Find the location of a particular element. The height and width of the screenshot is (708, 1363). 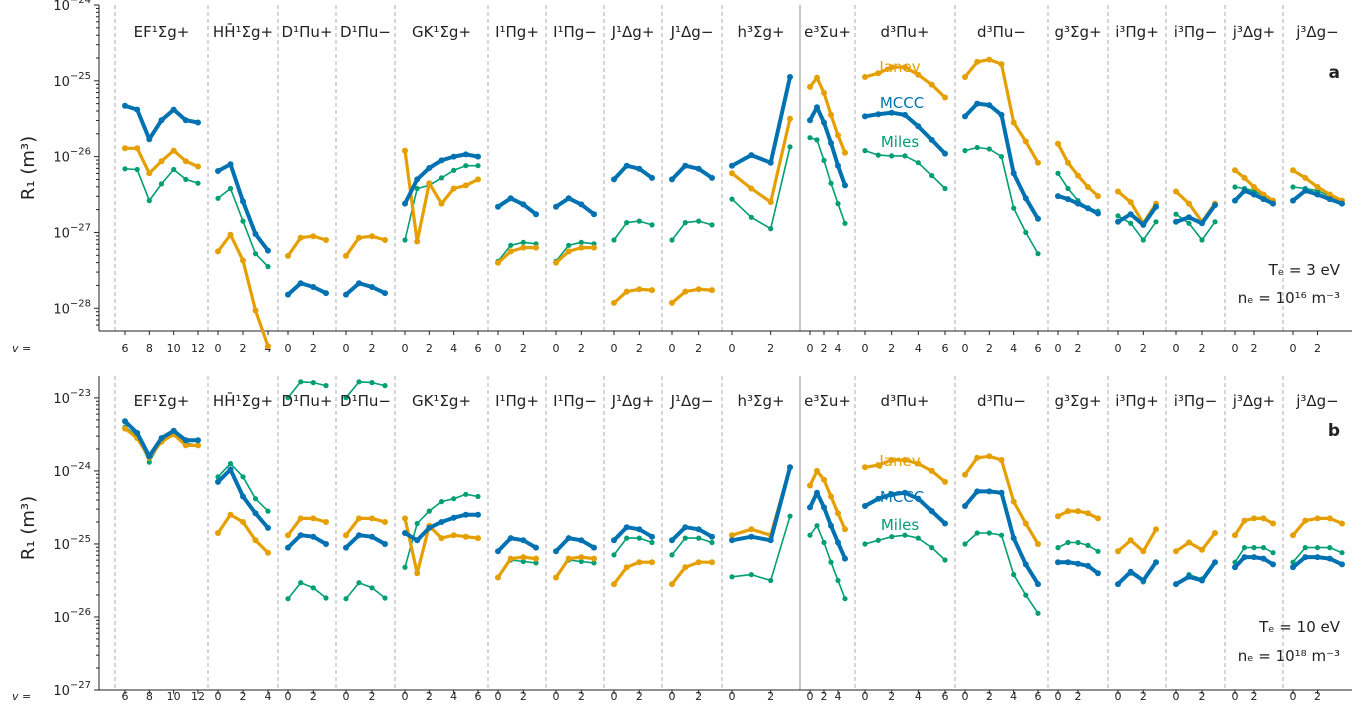

density-annotation: nₑ = 10¹⁶ m⁻³ is located at coordinates (1289, 298).